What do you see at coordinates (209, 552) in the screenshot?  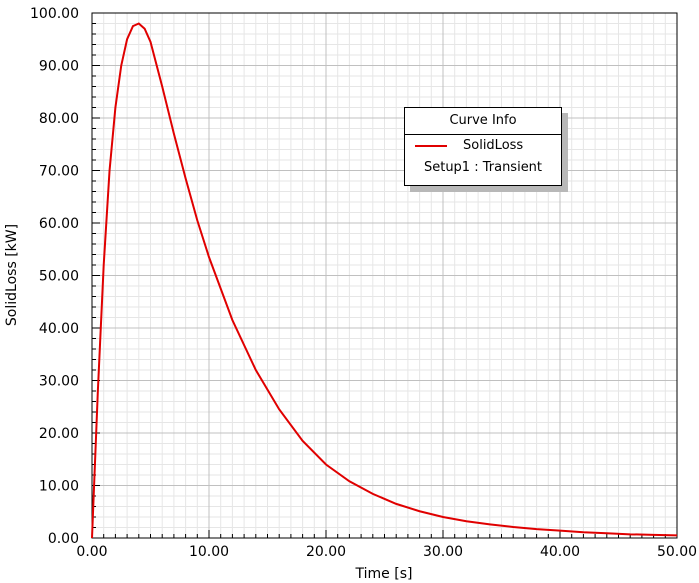 I see `x-tick-label: 10.00` at bounding box center [209, 552].